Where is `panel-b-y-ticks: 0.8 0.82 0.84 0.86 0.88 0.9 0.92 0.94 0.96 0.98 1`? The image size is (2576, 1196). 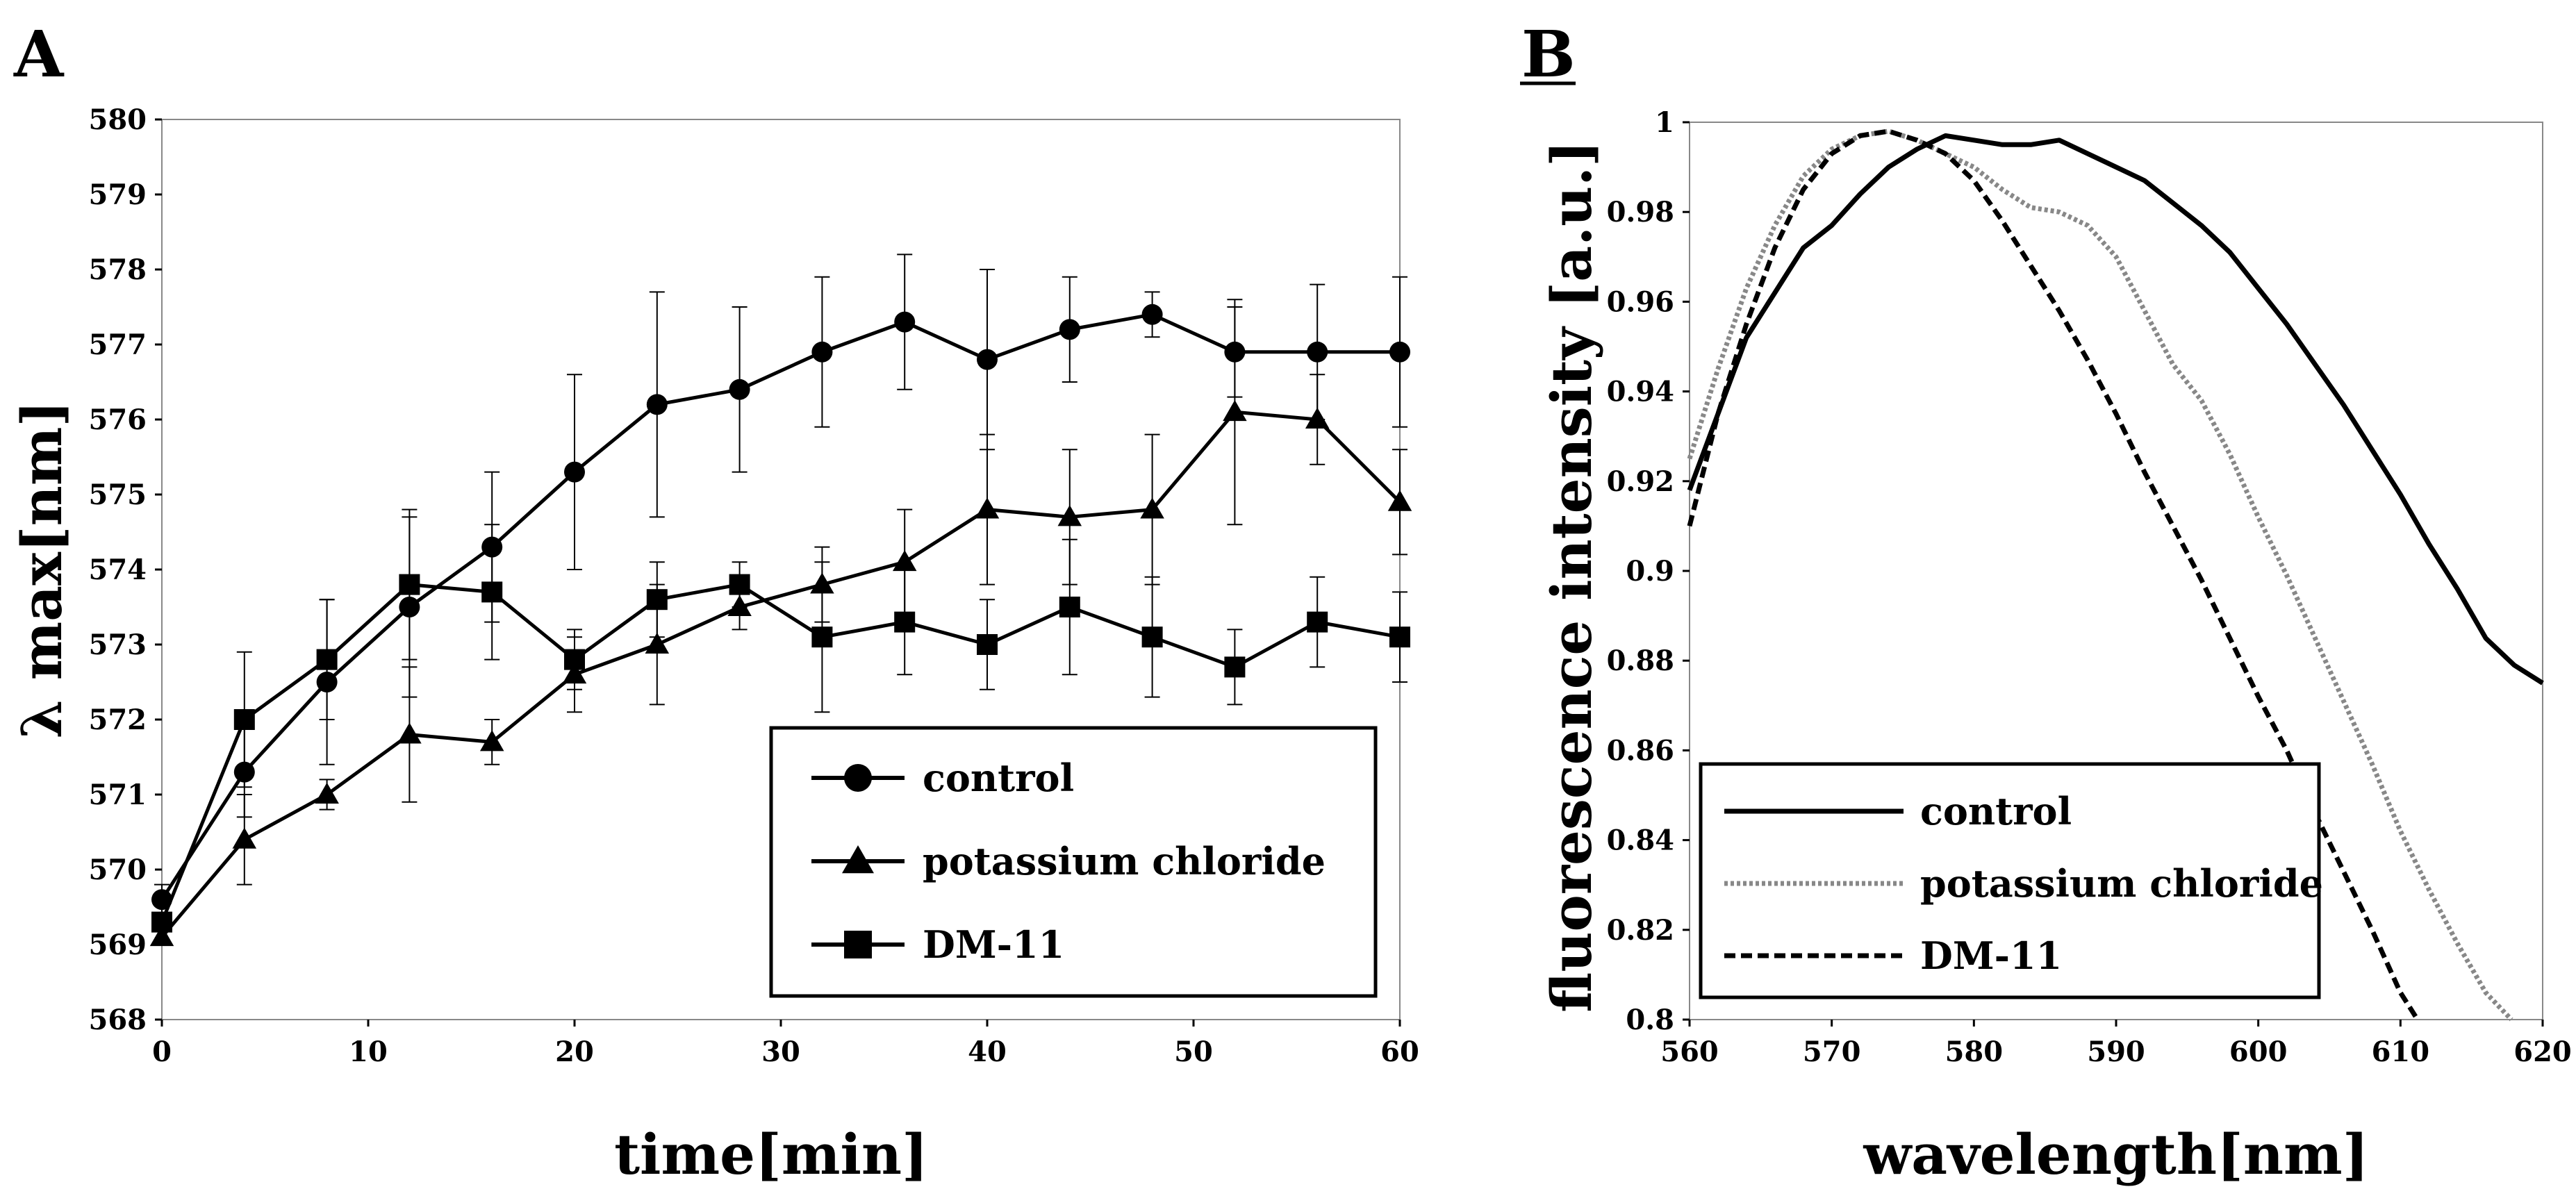 panel-b-y-ticks: 0.8 0.82 0.84 0.86 0.88 0.9 0.92 0.94 0.96 0.98 1 is located at coordinates (1648, 571).